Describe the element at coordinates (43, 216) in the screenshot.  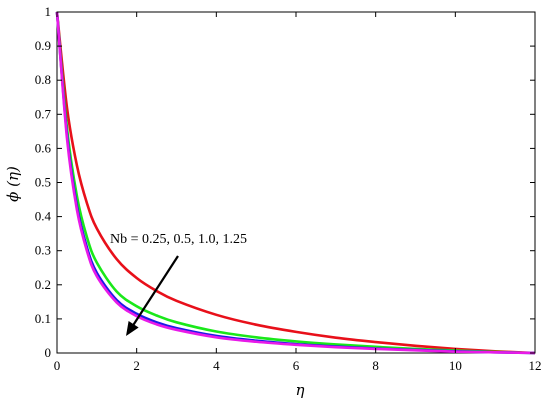
I see `y-tick-label: 0.4` at that location.